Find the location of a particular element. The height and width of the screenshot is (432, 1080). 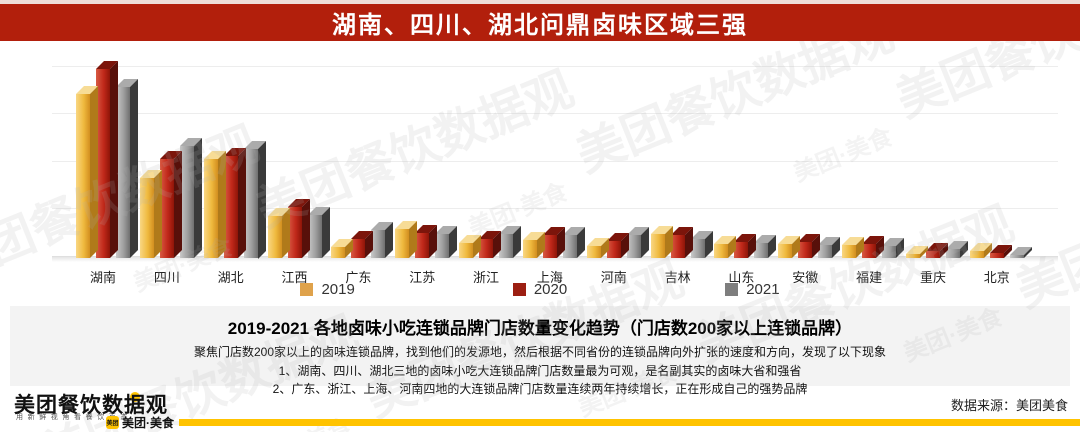

footer-badge-row: 美团 美团·美食 is located at coordinates (593, 422).